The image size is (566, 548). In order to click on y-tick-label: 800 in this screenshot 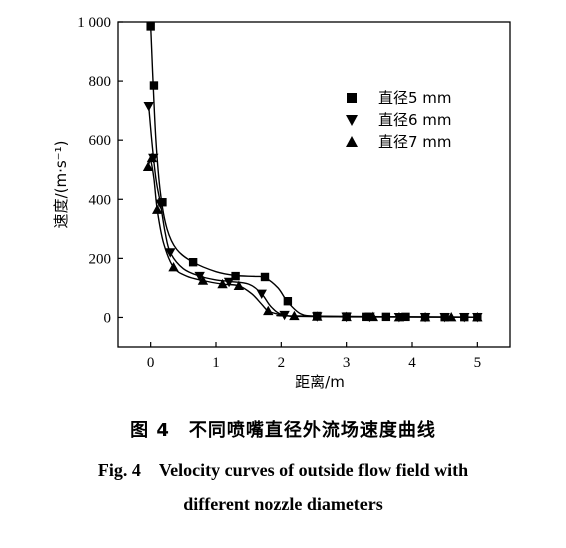, I will do `click(100, 82)`.